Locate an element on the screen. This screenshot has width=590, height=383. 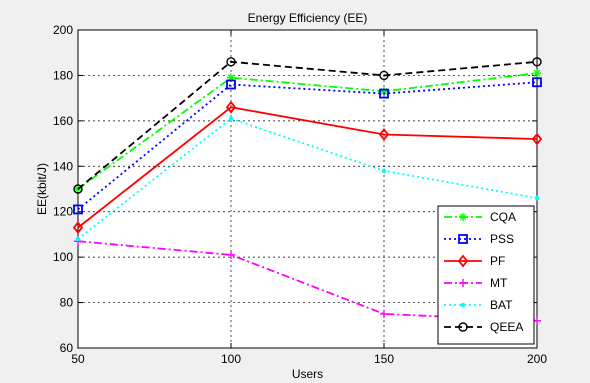
legend-marker-qeea is located at coordinates (463, 327).